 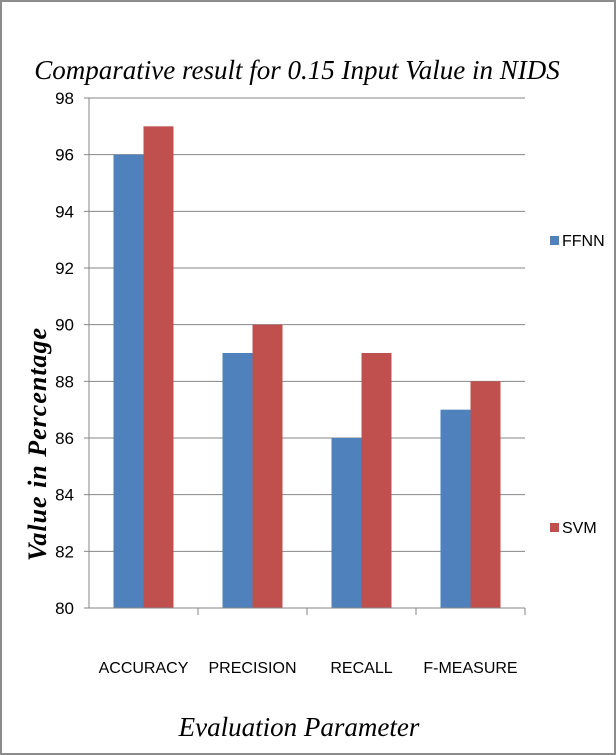 I want to click on legend-swatch-svm, so click(x=554, y=527).